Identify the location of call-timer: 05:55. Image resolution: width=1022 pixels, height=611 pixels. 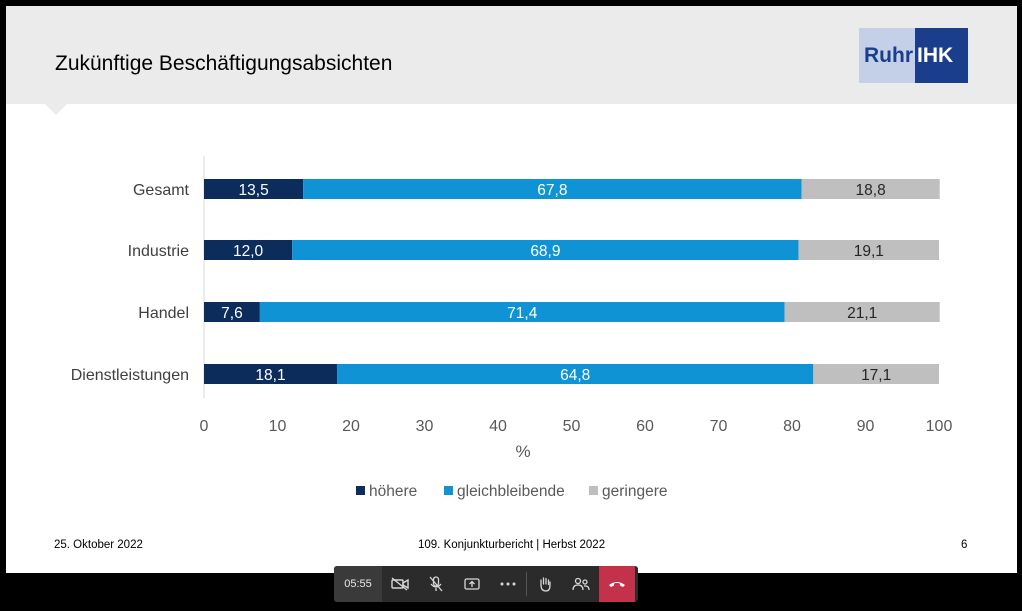
(358, 584).